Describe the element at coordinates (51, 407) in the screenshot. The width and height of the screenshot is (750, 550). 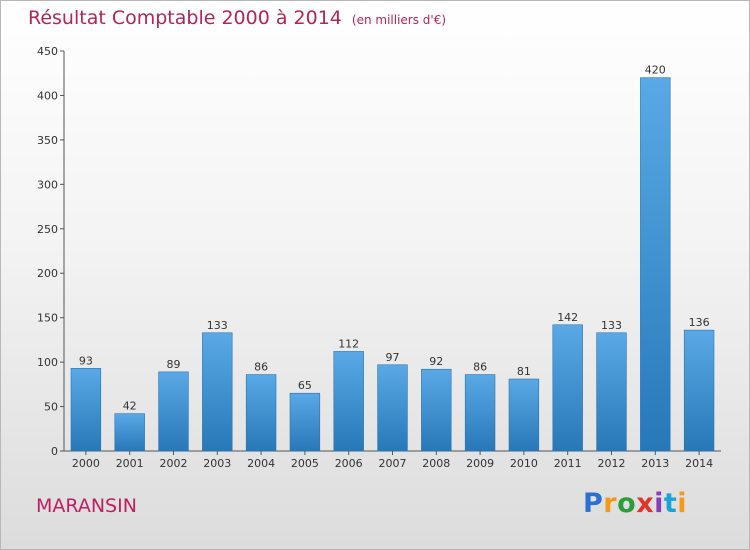
I see `y-tick-label: 50` at that location.